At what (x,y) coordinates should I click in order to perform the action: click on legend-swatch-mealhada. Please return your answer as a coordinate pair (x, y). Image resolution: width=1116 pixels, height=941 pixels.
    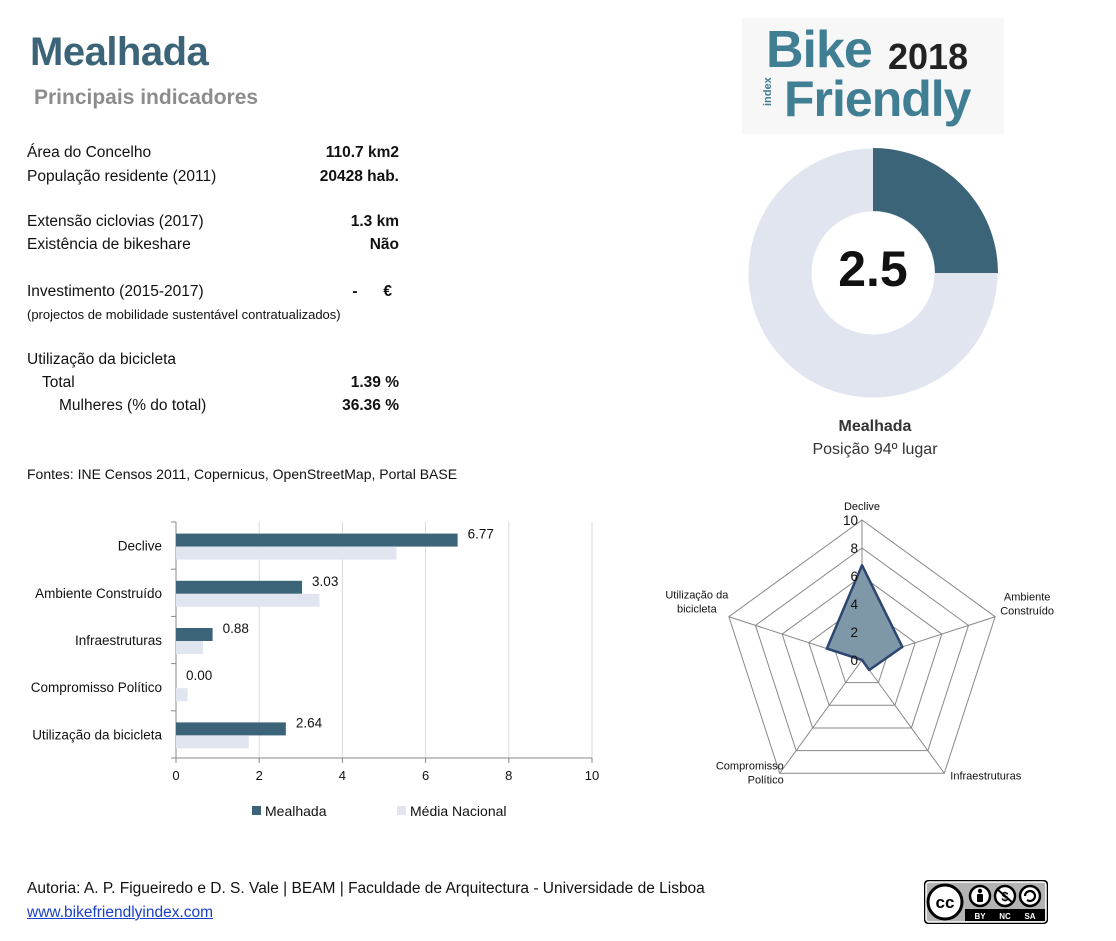
    Looking at the image, I should click on (256, 810).